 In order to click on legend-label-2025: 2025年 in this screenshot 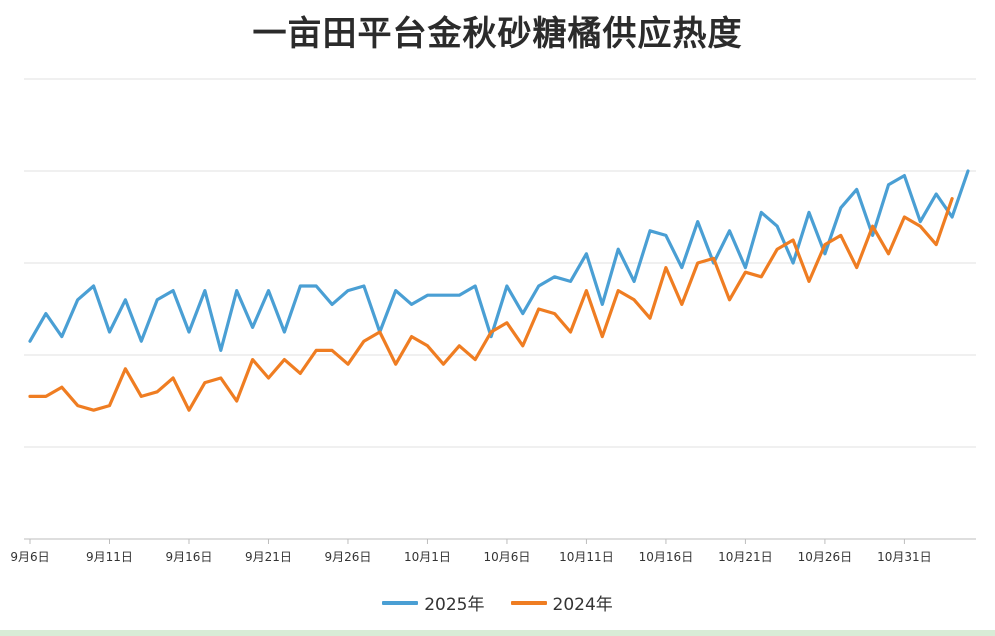, I will do `click(454, 605)`.